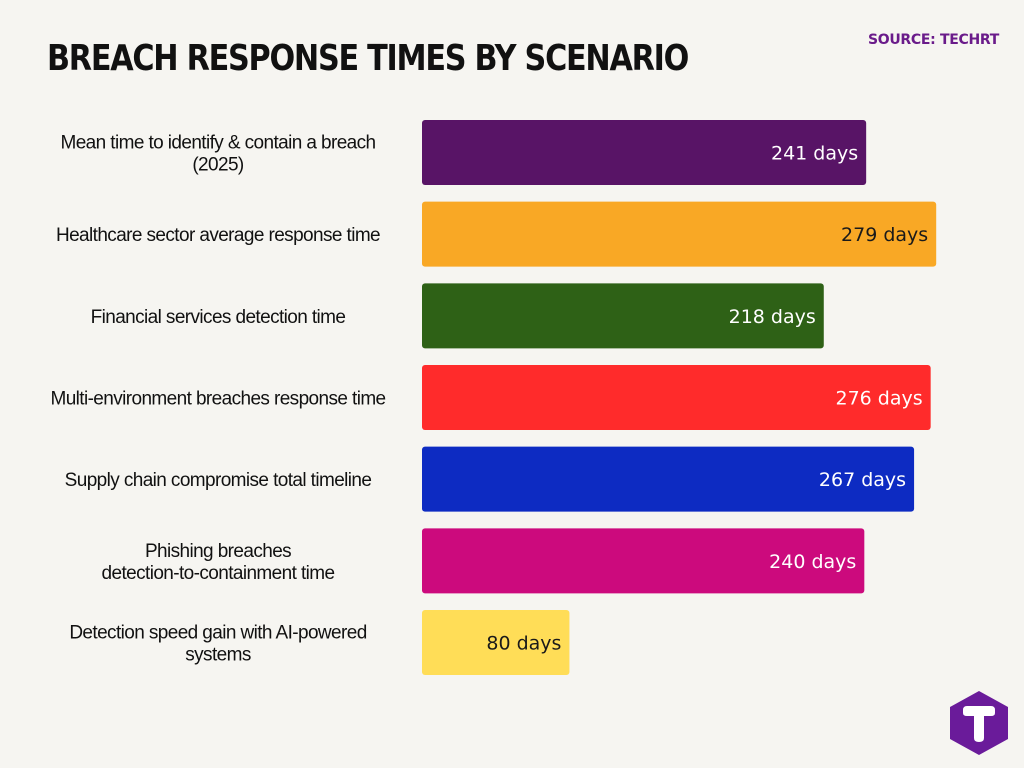 Image resolution: width=1024 pixels, height=768 pixels. I want to click on category-label-2-line-0: Financial services detection time, so click(218, 317).